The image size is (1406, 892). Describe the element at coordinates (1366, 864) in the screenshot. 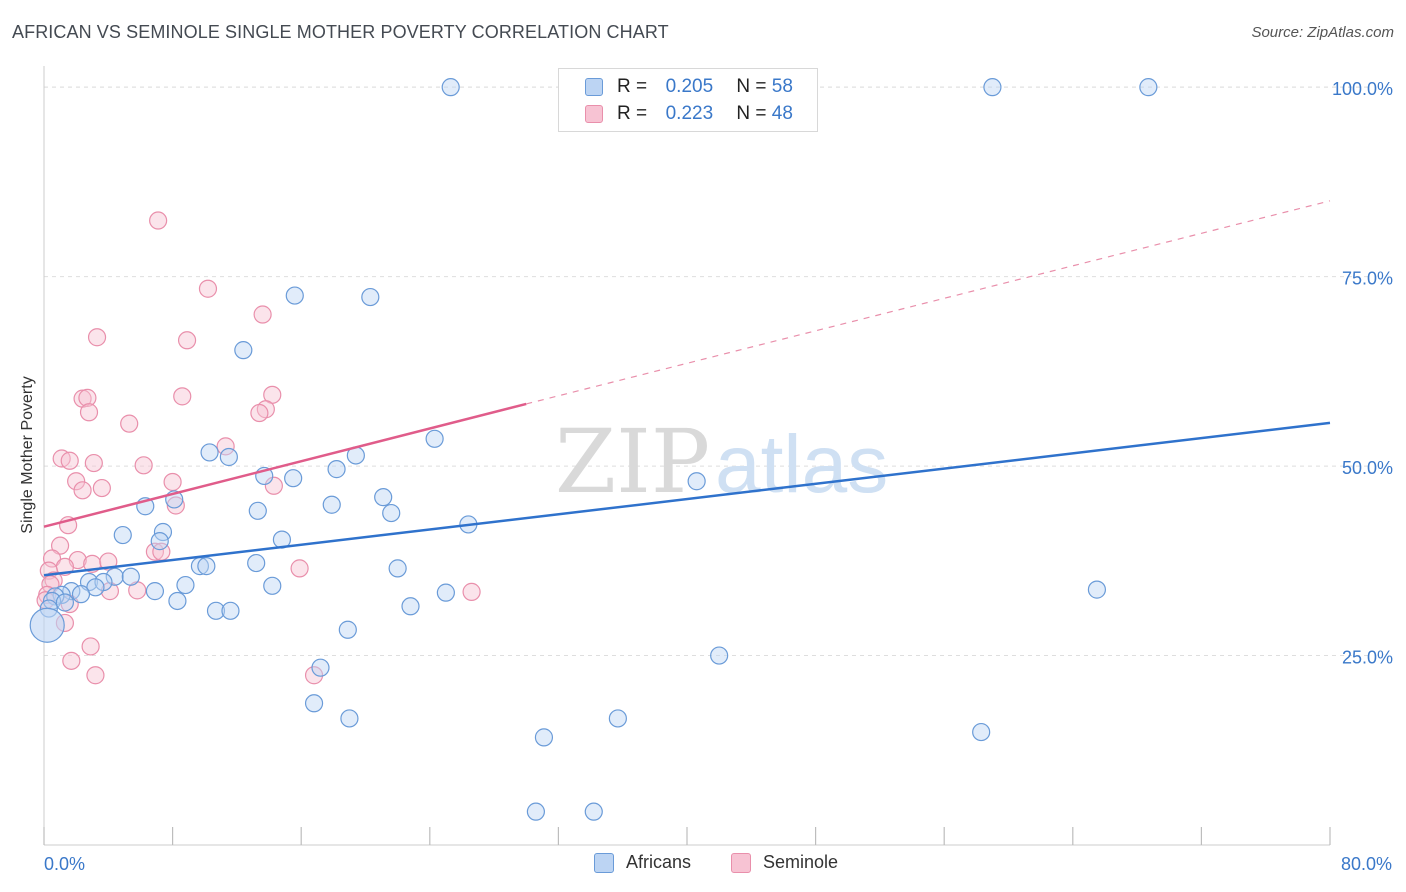

I see `x-tick-label: 80.0%` at that location.